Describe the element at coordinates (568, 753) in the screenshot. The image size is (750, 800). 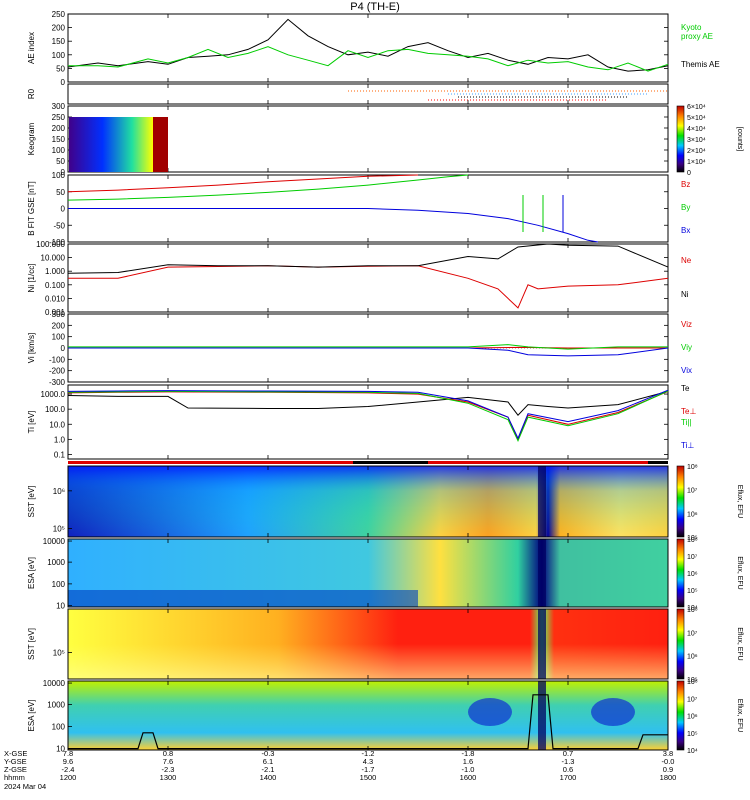
I see `footer-value: 0.7` at that location.